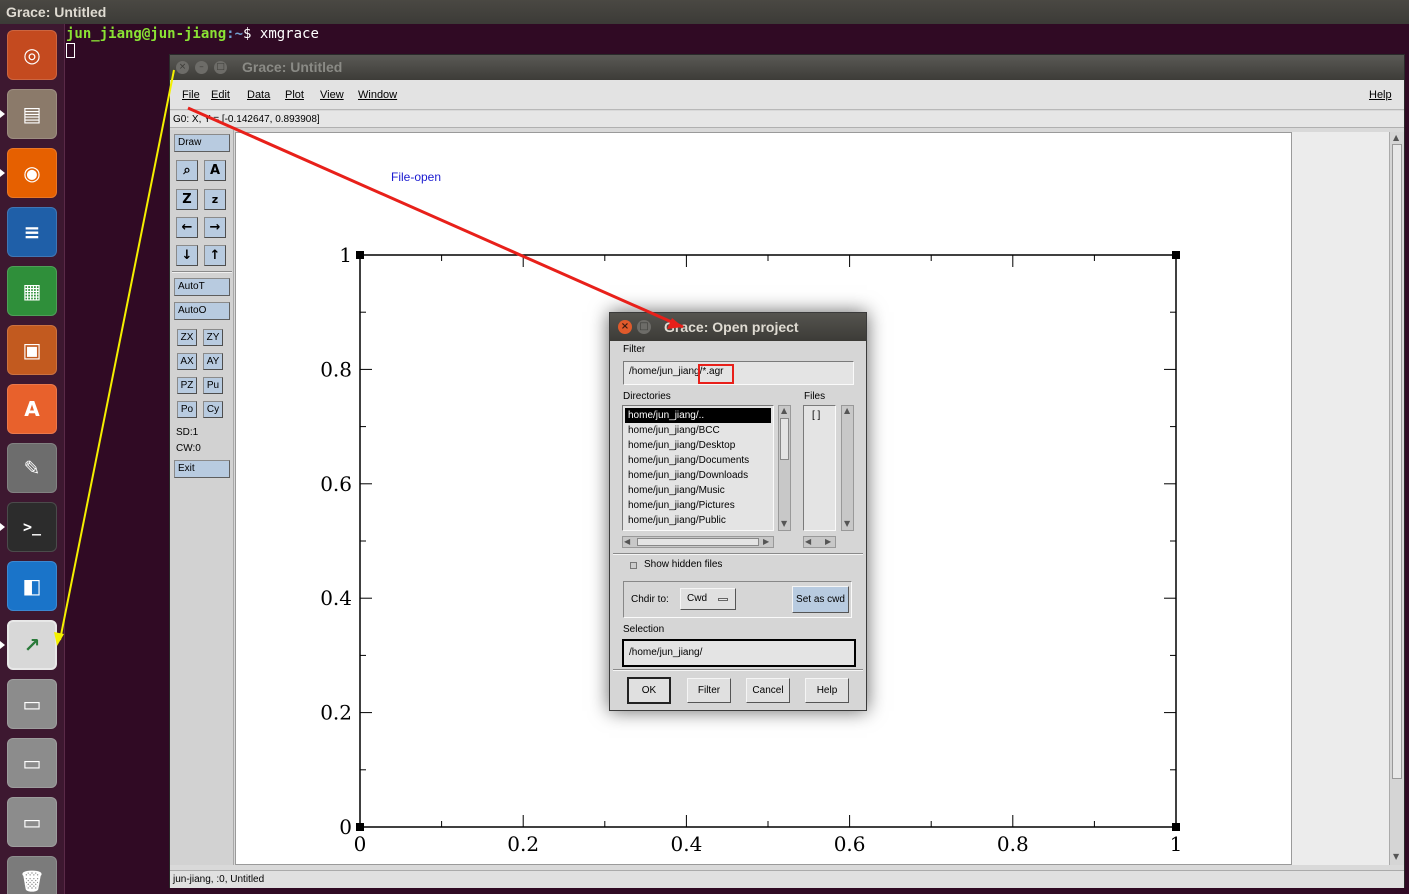  I want to click on launcher-grace-icon: ↗, so click(32, 645).